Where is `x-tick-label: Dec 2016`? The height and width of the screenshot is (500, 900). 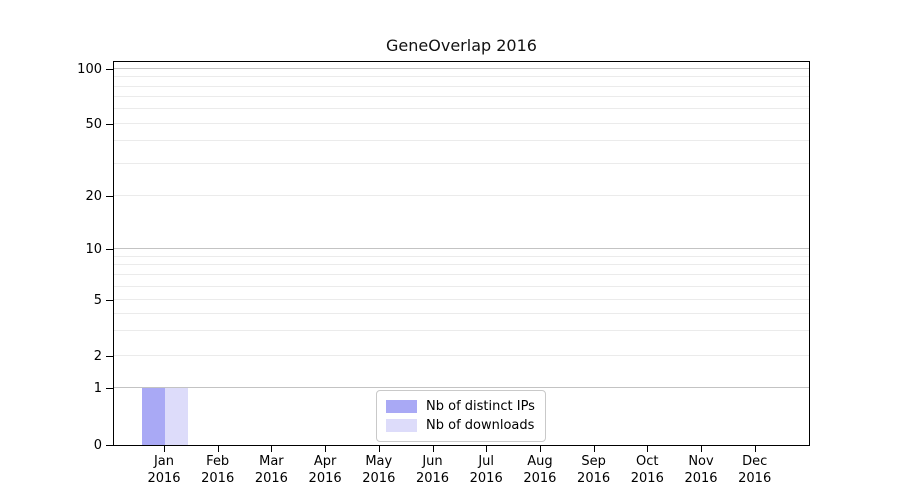
x-tick-label: Dec 2016 is located at coordinates (755, 470).